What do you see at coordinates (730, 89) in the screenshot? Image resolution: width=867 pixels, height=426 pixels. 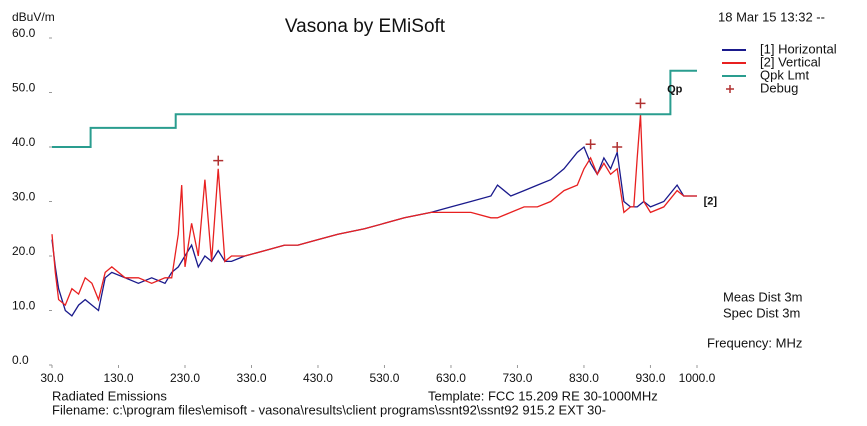 I see `legend-marker` at bounding box center [730, 89].